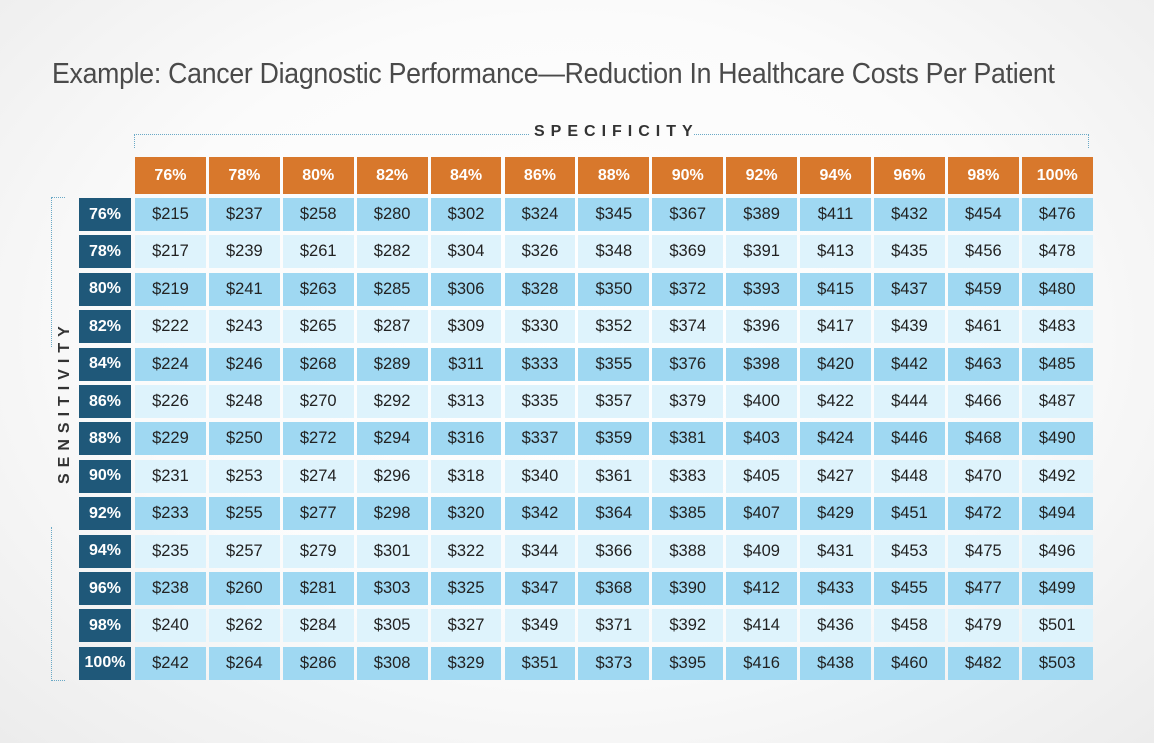 This screenshot has width=1154, height=743. I want to click on table-cell: $427, so click(835, 476).